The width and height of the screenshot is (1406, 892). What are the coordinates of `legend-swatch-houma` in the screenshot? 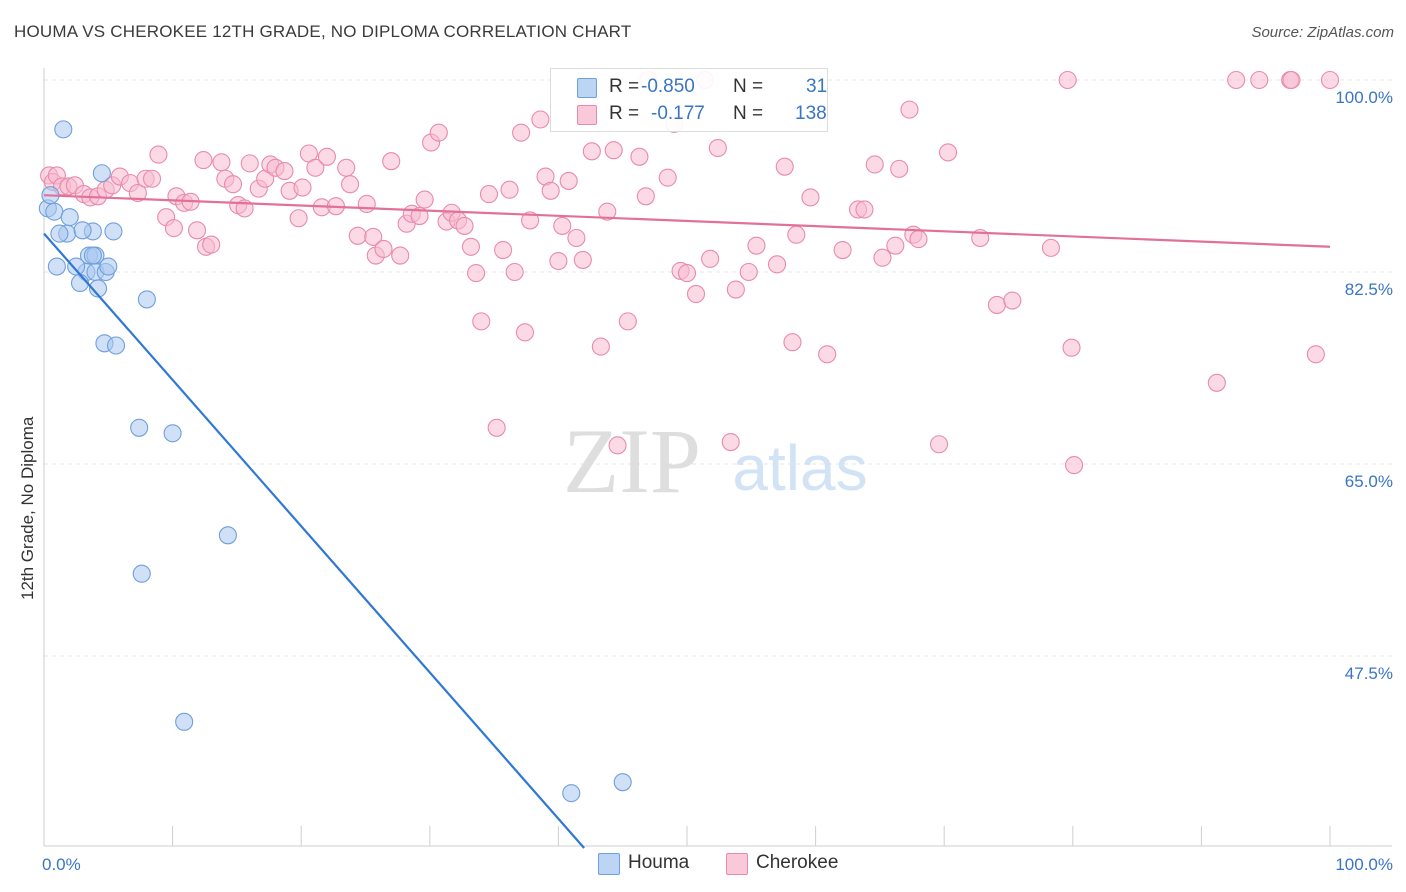 It's located at (587, 88).